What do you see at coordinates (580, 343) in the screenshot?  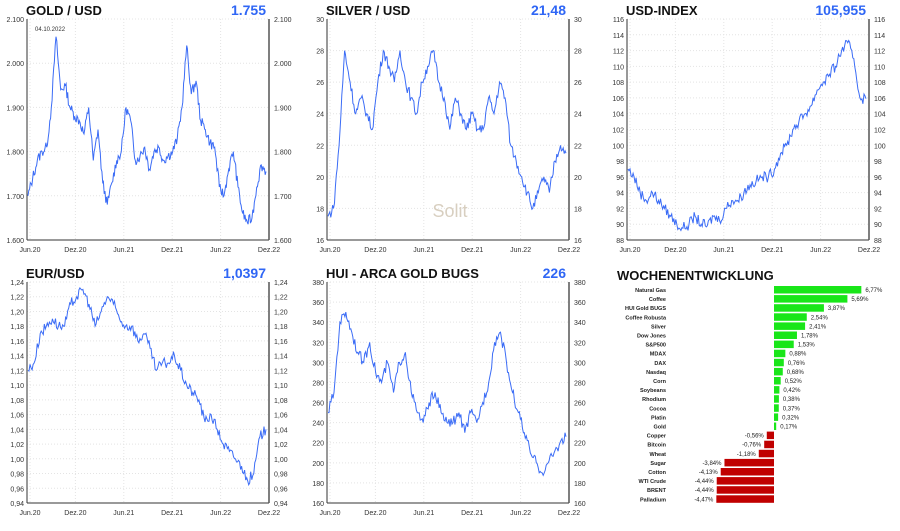 I see `y-tick-label-right: 320` at bounding box center [580, 343].